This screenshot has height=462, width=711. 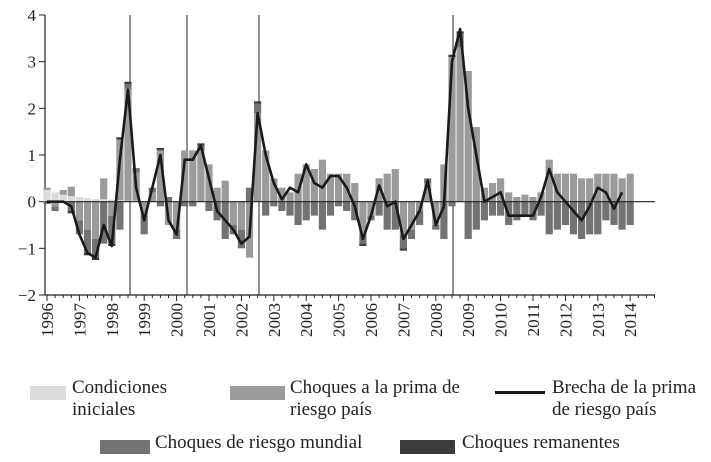 I want to click on legend-label: Choques remanentes, so click(x=541, y=442).